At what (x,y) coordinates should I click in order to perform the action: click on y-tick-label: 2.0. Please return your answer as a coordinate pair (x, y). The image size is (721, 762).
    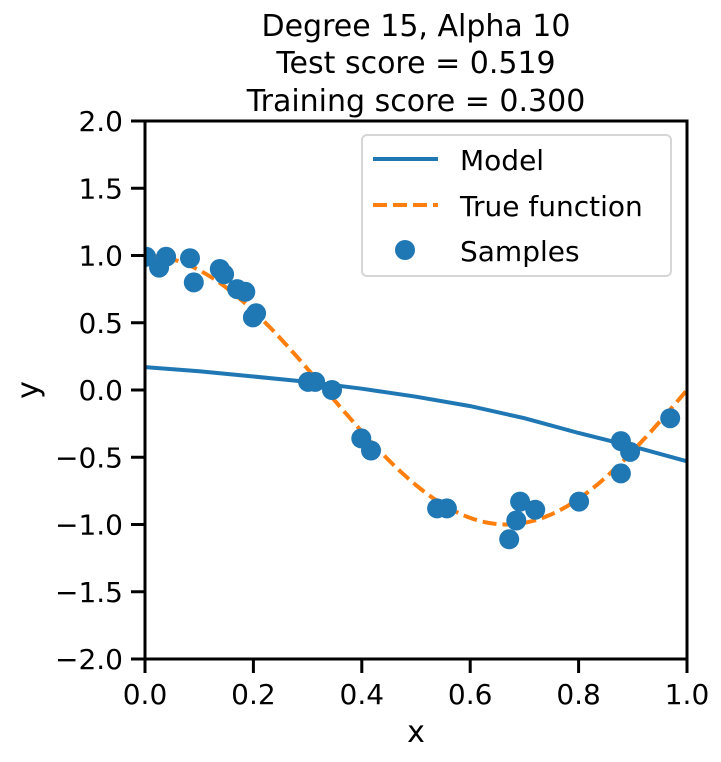
    Looking at the image, I should click on (100, 121).